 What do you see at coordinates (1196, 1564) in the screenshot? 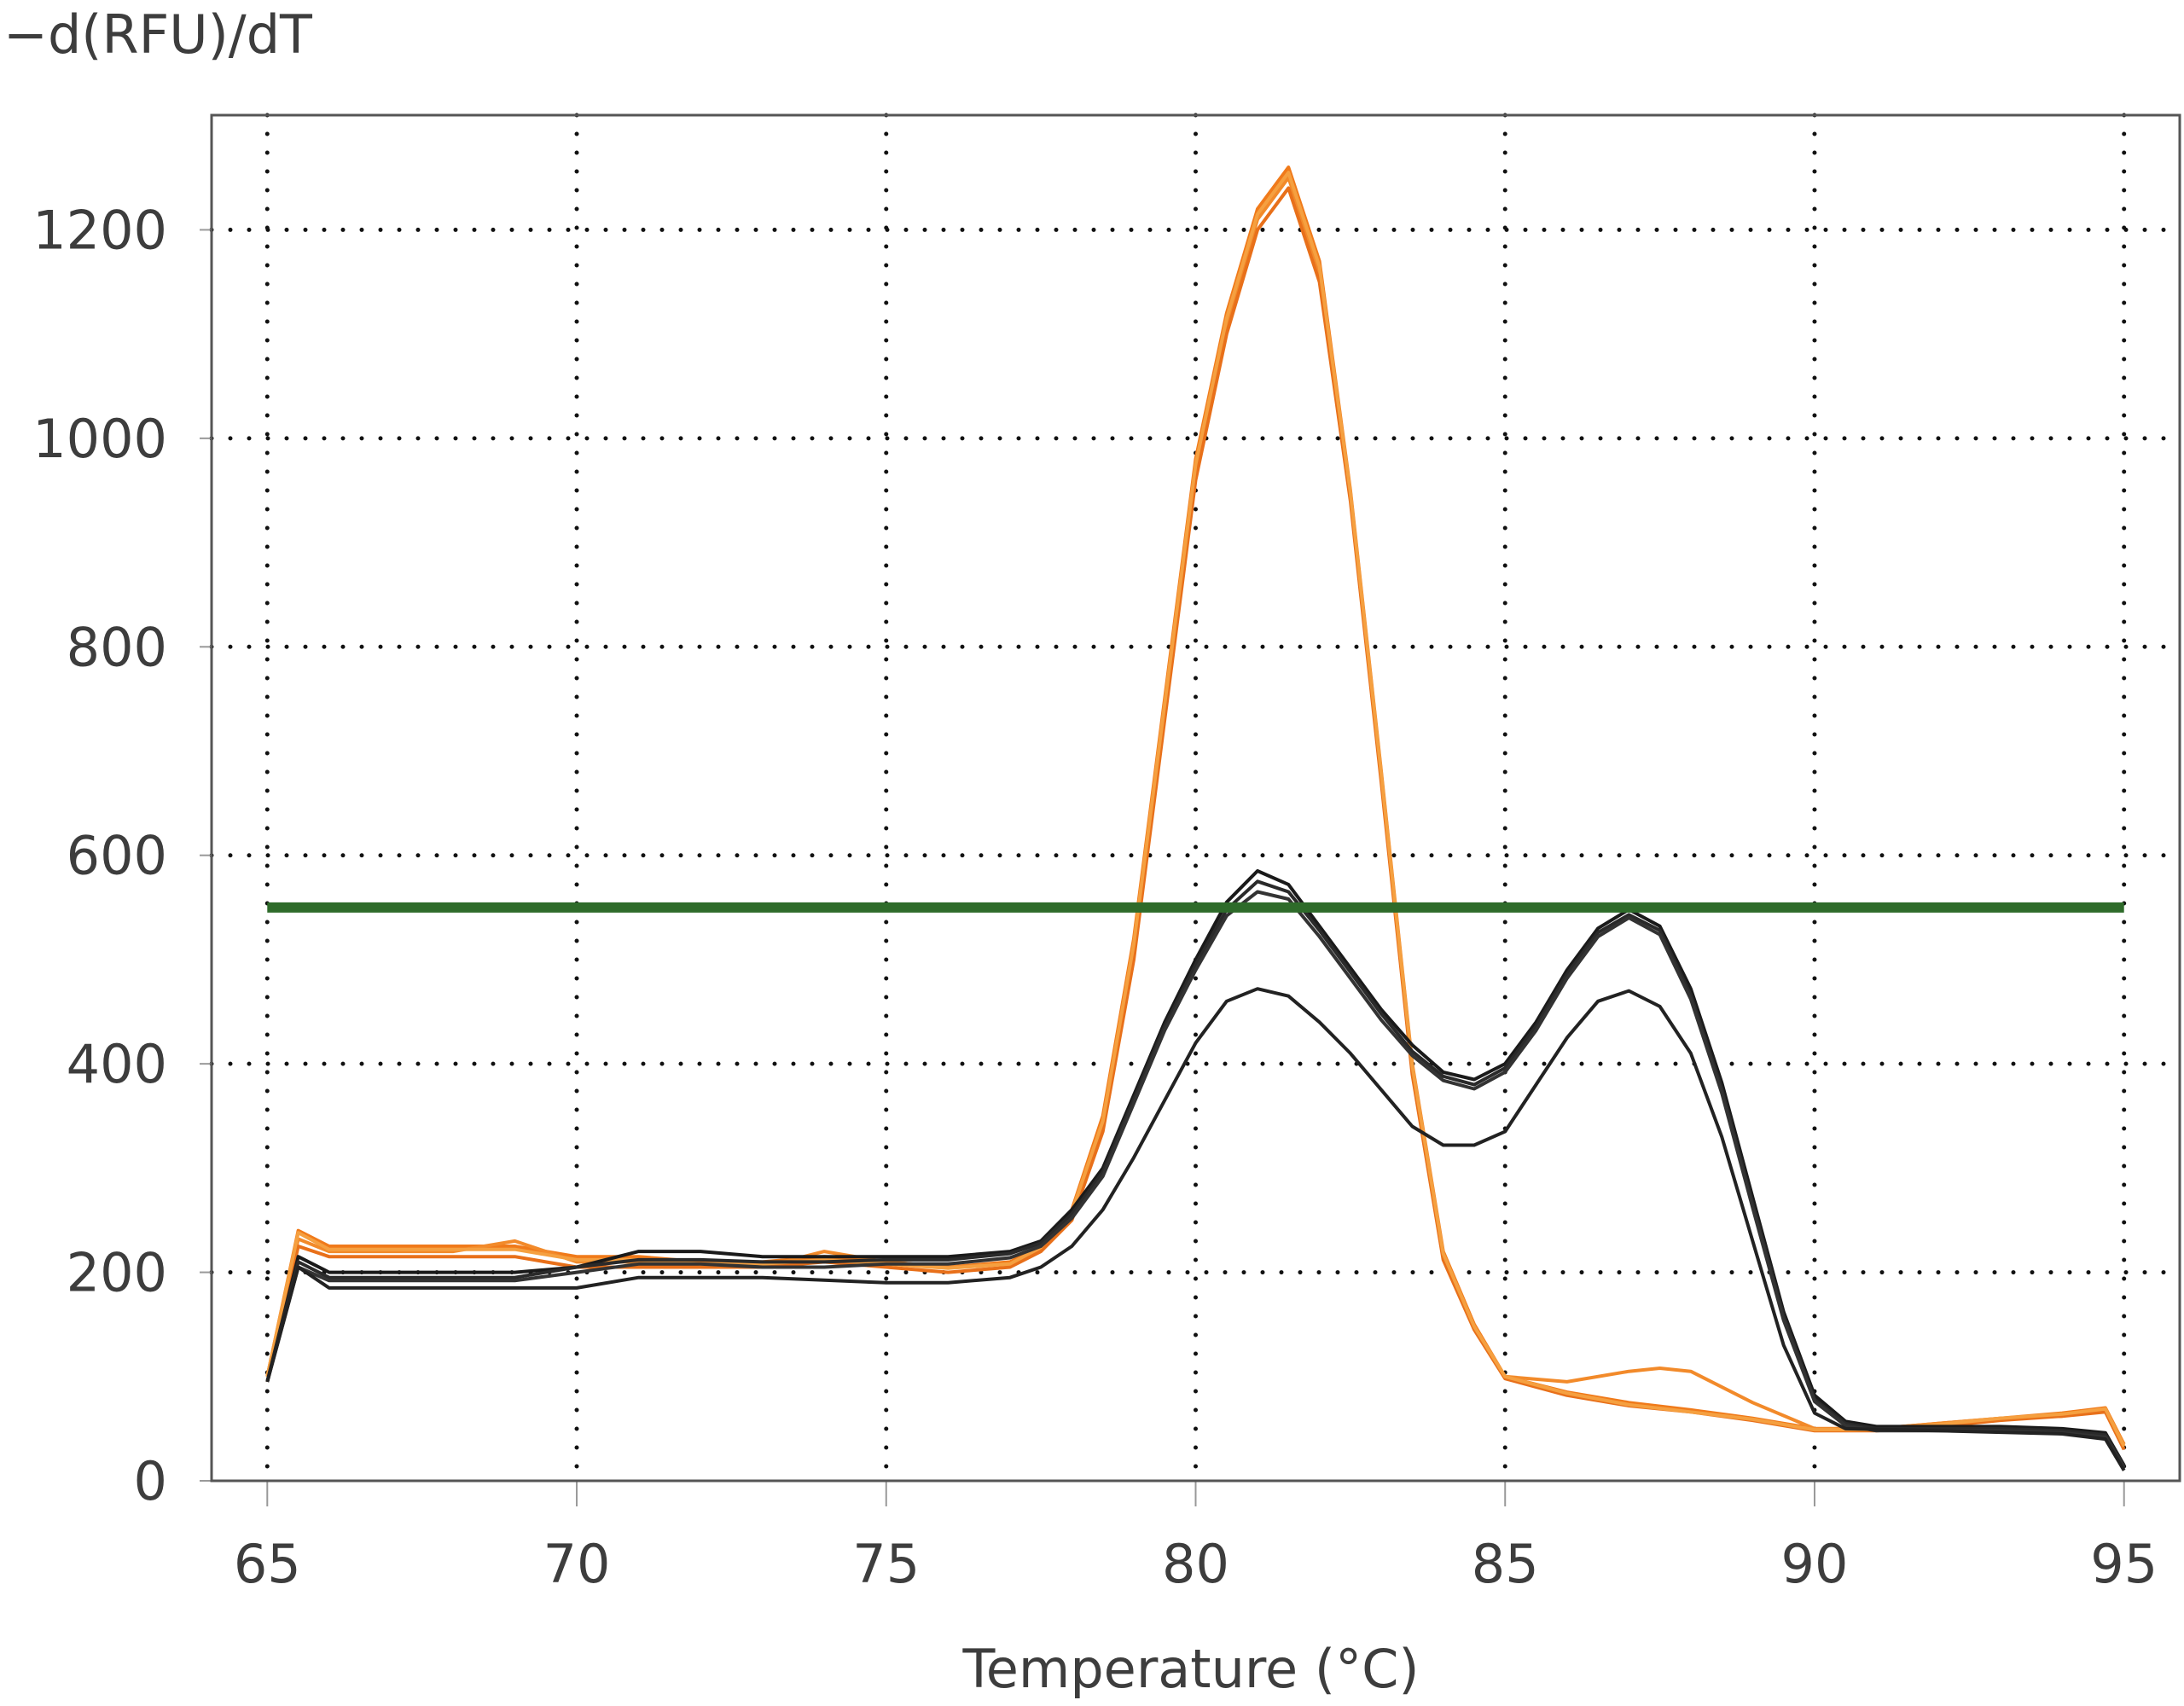
I see `x-tick-label: 80` at bounding box center [1196, 1564].